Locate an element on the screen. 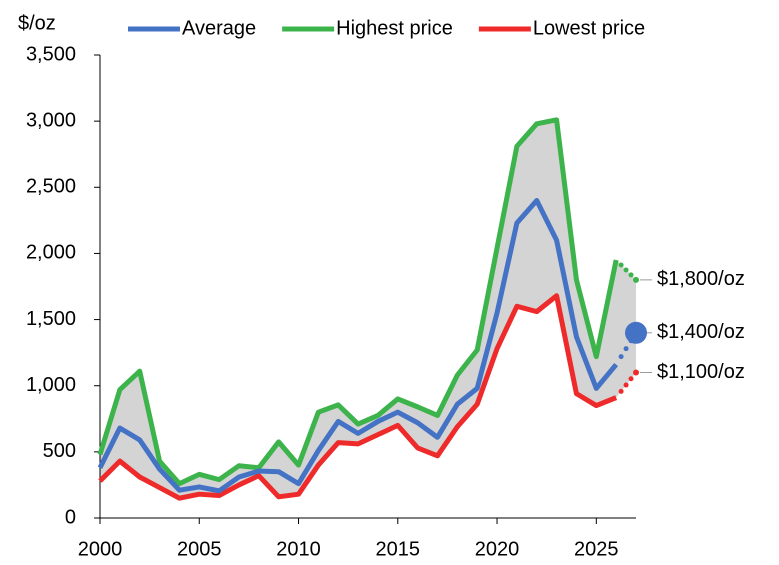  y-tick-label: 2,000 is located at coordinates (51, 253).